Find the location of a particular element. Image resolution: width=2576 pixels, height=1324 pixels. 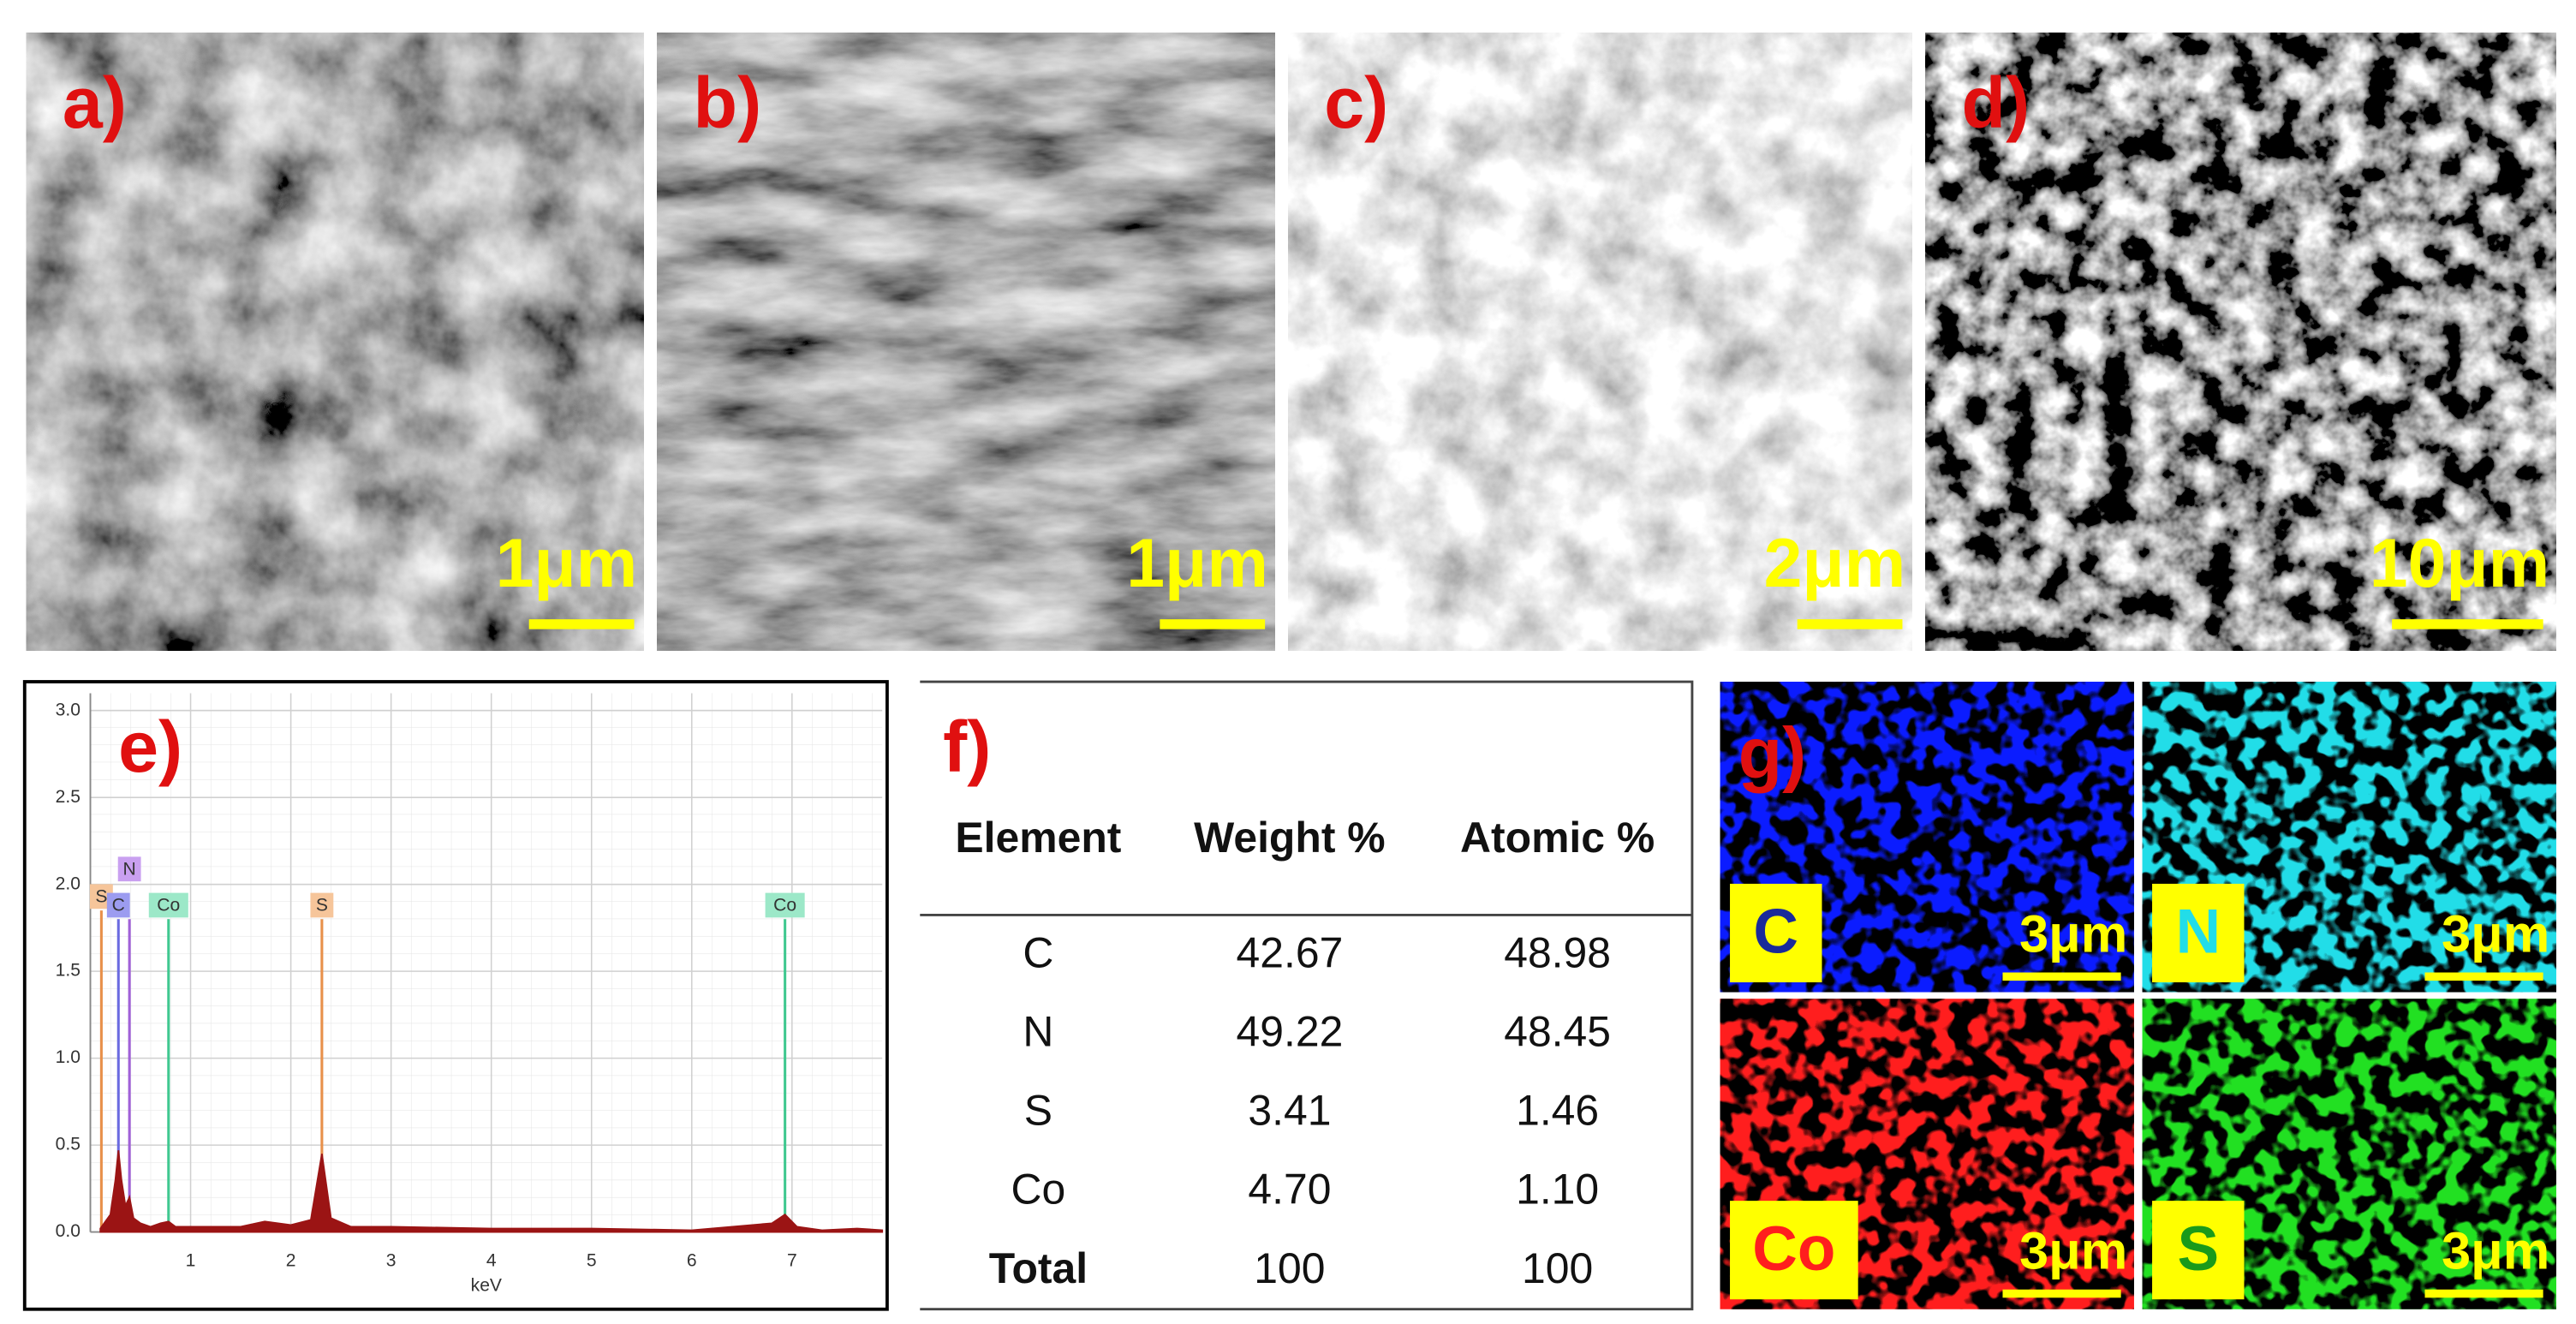

y-tick-label: 3.0 is located at coordinates (68, 710).